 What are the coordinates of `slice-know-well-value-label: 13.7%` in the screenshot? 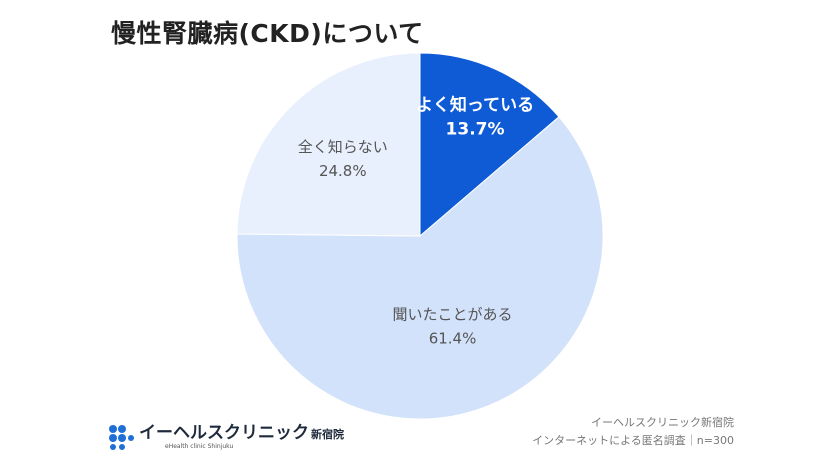 It's located at (475, 129).